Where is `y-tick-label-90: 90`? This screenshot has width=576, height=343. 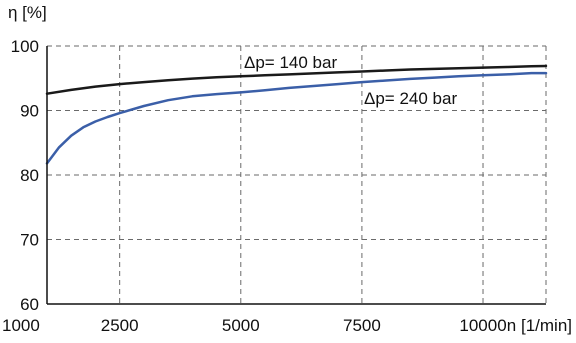 y-tick-label-90: 90 is located at coordinates (29, 111).